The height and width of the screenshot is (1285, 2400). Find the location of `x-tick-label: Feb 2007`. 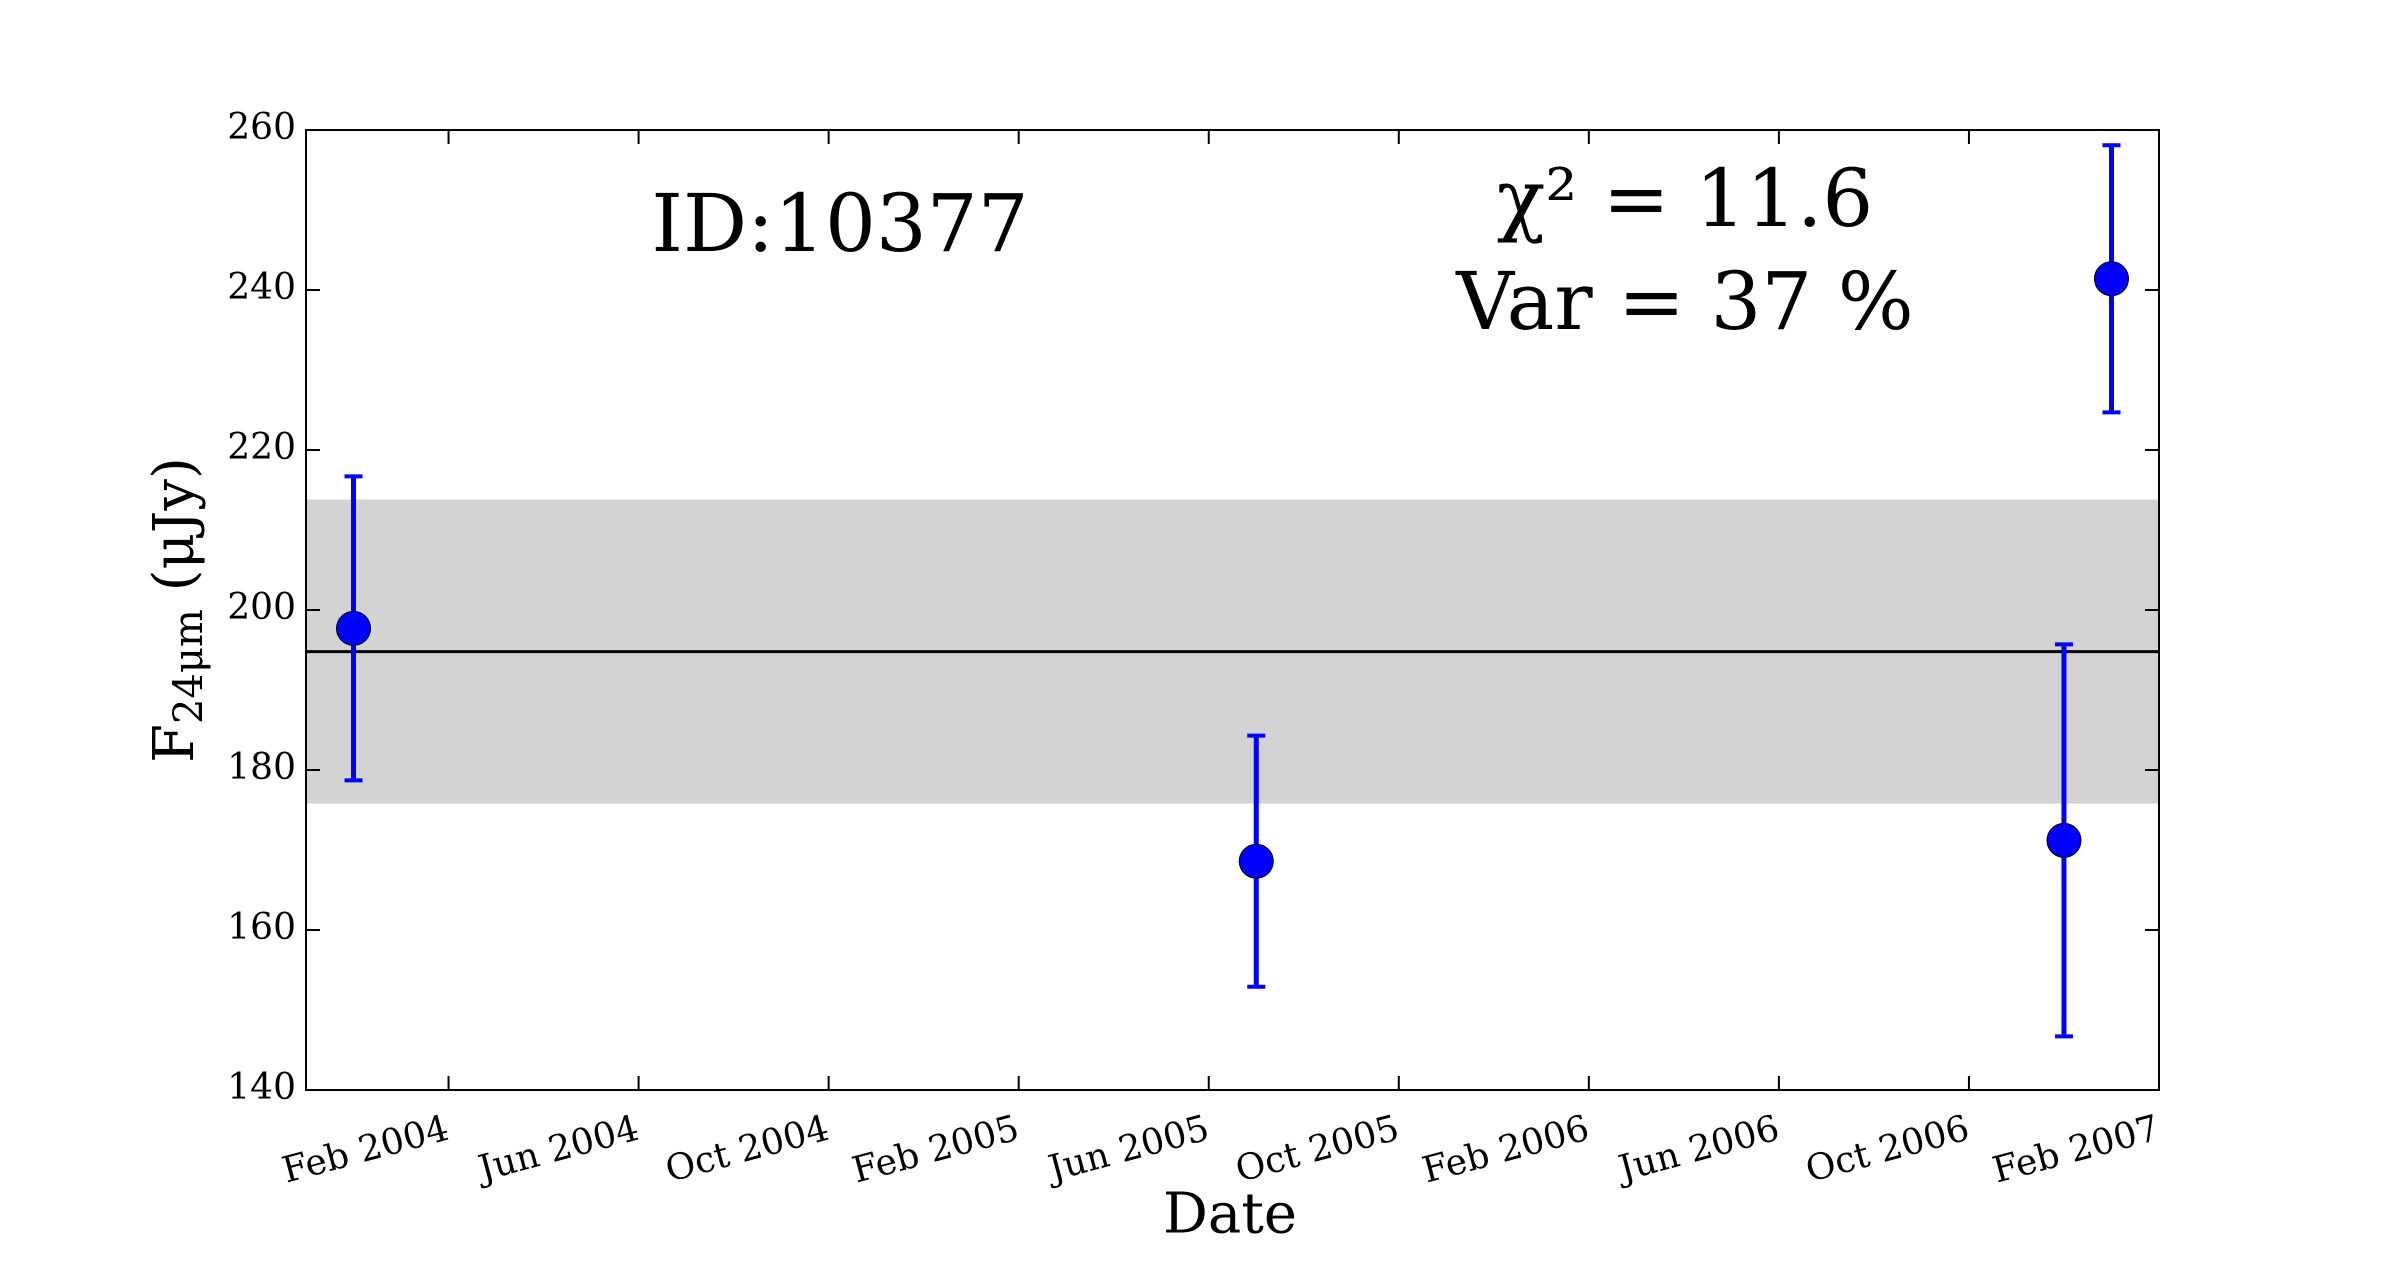

x-tick-label: Feb 2007 is located at coordinates (2075, 1150).